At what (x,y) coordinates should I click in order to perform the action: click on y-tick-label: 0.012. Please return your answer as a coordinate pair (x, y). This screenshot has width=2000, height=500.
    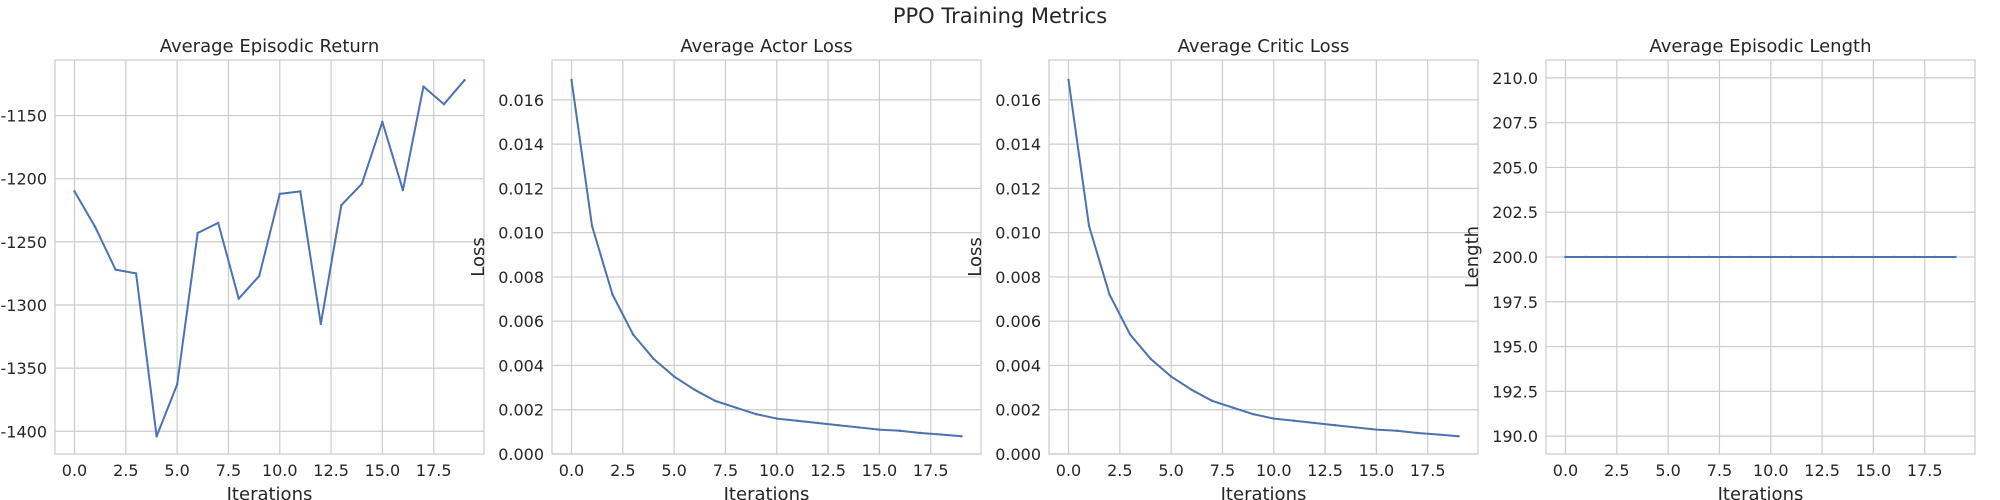
    Looking at the image, I should click on (1018, 188).